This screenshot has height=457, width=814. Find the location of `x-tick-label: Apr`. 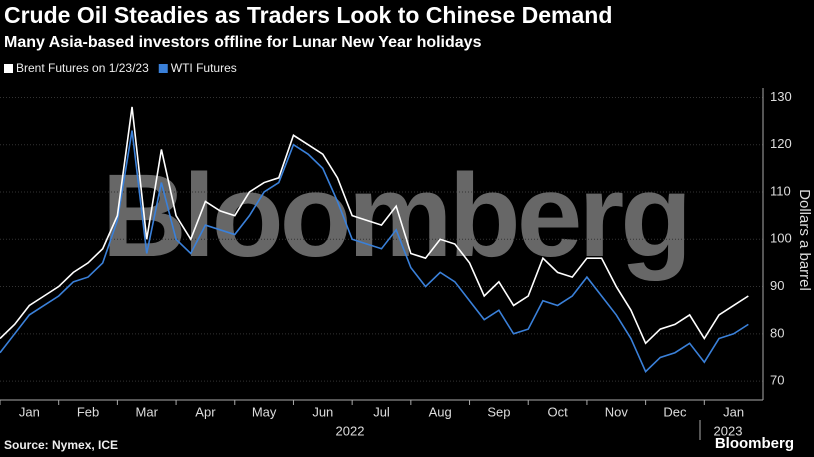

x-tick-label: Apr is located at coordinates (205, 411).